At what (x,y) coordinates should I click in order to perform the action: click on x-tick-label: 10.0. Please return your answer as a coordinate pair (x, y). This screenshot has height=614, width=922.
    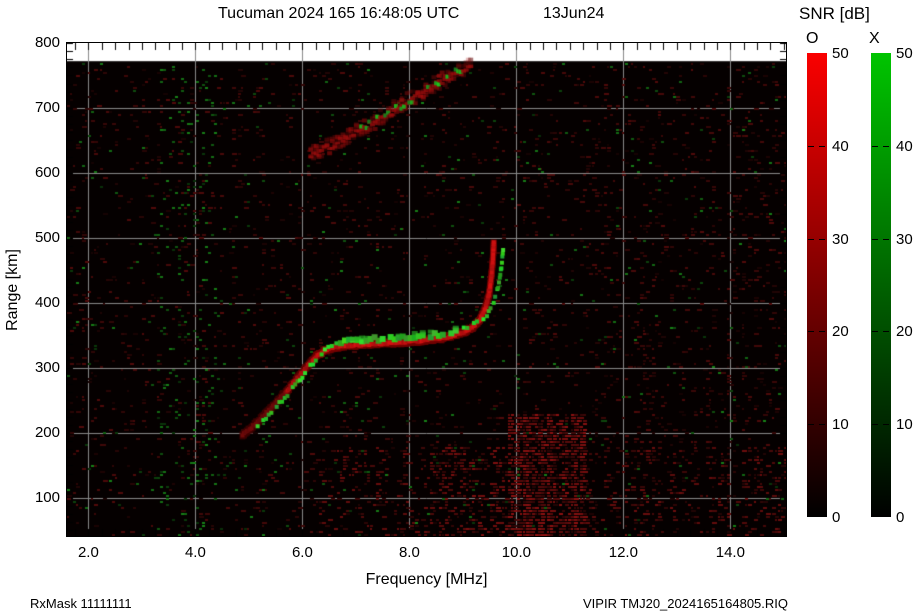
    Looking at the image, I should click on (516, 552).